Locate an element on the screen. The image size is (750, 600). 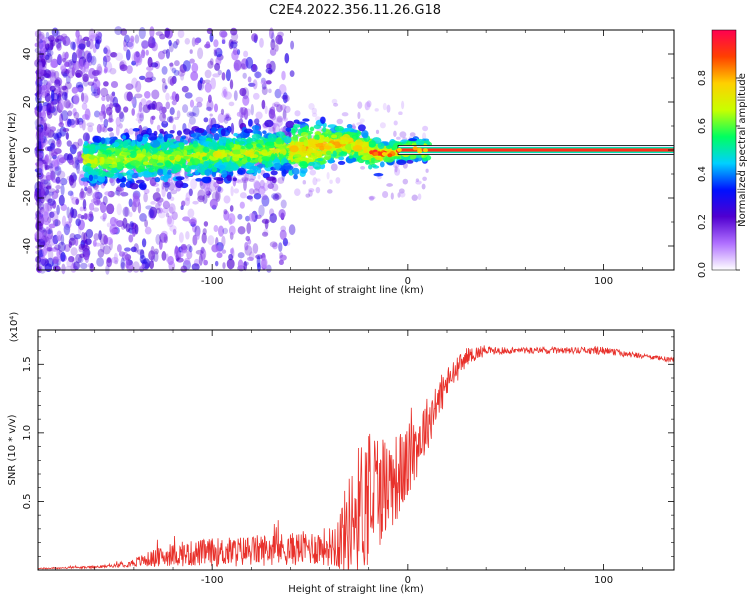
y-tick-label: 0 is located at coordinates (27, 150).